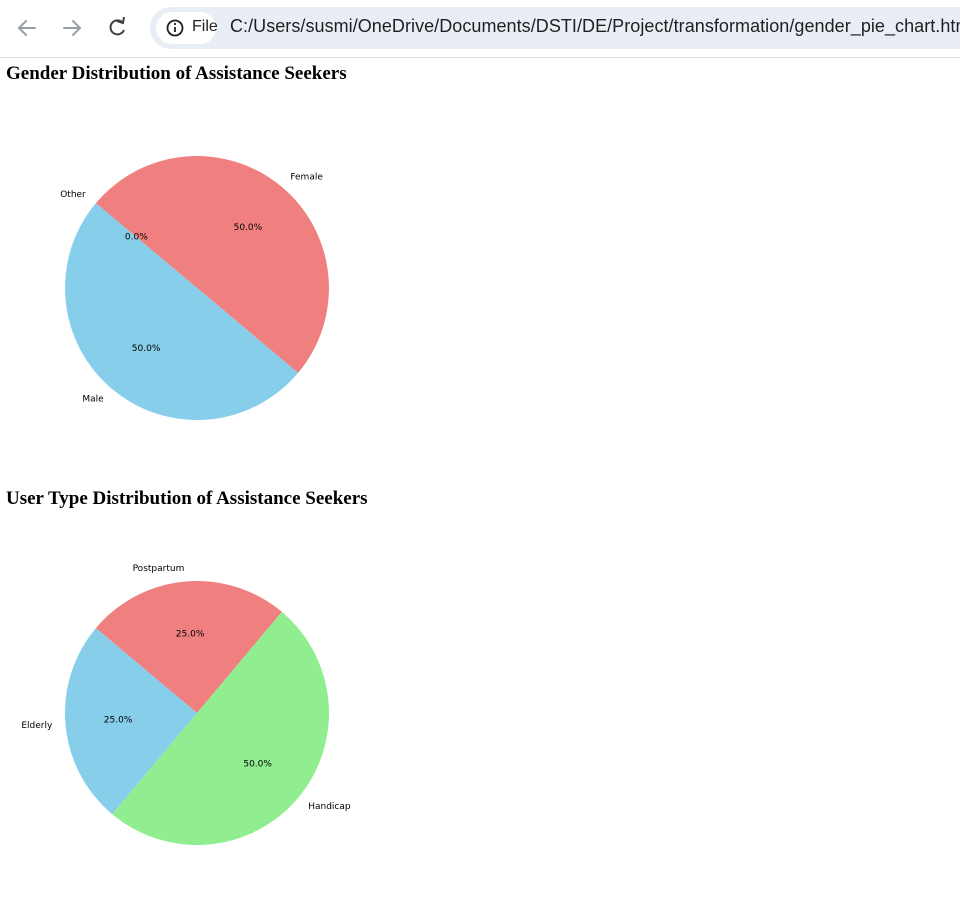 The width and height of the screenshot is (960, 913). What do you see at coordinates (187, 28) in the screenshot?
I see `site-info-chip: File` at bounding box center [187, 28].